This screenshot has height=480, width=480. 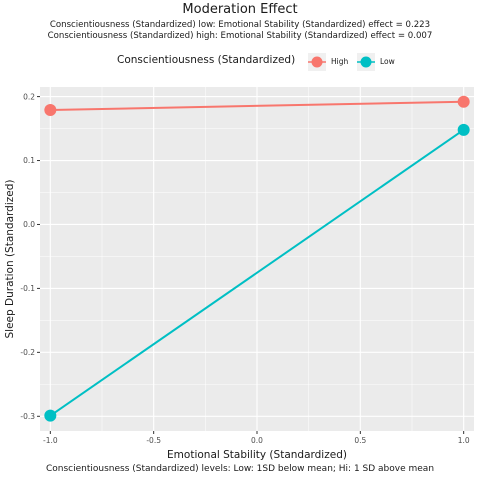 What do you see at coordinates (29, 96) in the screenshot?
I see `y-tick-label: 0.2` at bounding box center [29, 96].